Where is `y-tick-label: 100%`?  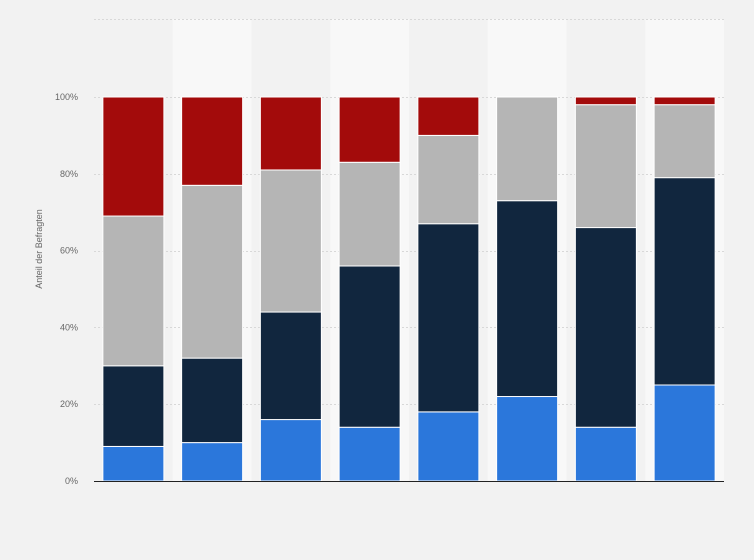
y-tick-label: 100% is located at coordinates (66, 97).